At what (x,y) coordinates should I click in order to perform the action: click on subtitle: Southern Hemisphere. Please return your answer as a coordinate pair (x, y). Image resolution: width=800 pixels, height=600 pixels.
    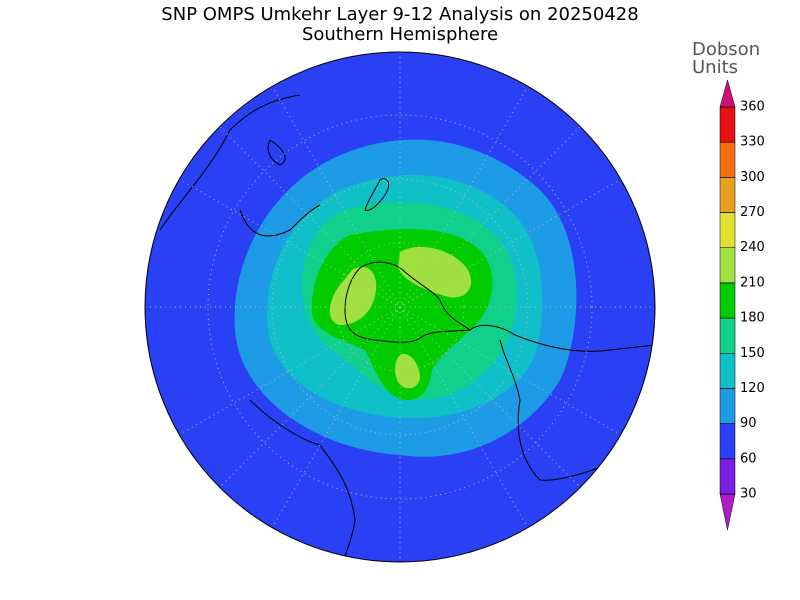
    Looking at the image, I should click on (400, 34).